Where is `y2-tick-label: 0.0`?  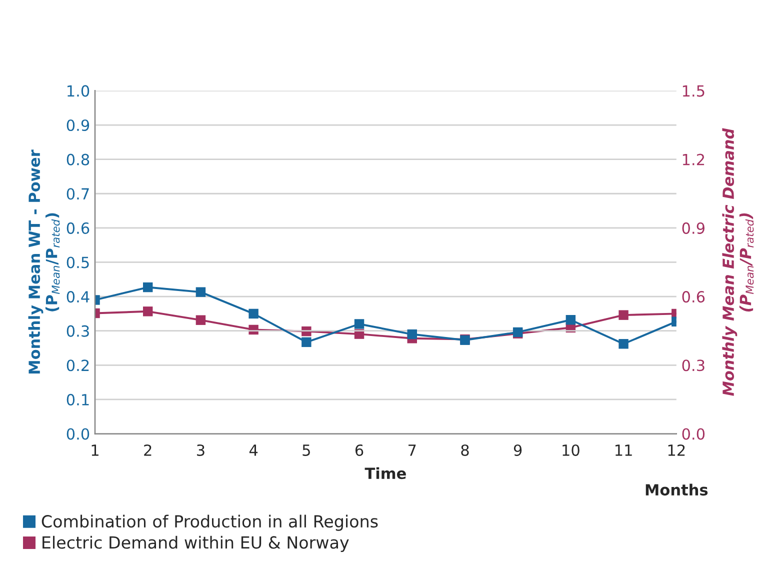 y2-tick-label: 0.0 is located at coordinates (693, 434).